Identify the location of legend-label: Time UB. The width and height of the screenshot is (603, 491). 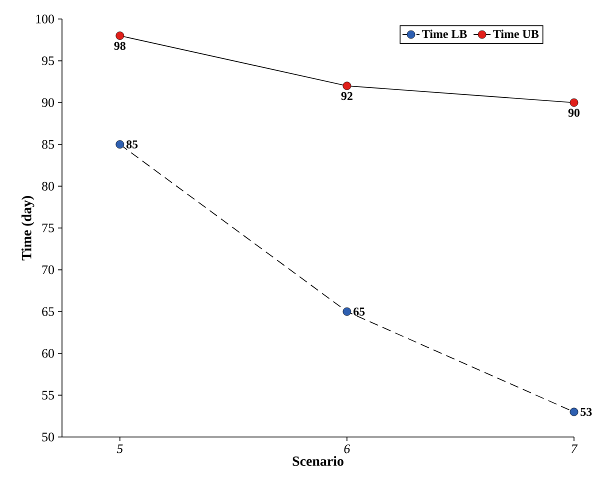
(516, 34).